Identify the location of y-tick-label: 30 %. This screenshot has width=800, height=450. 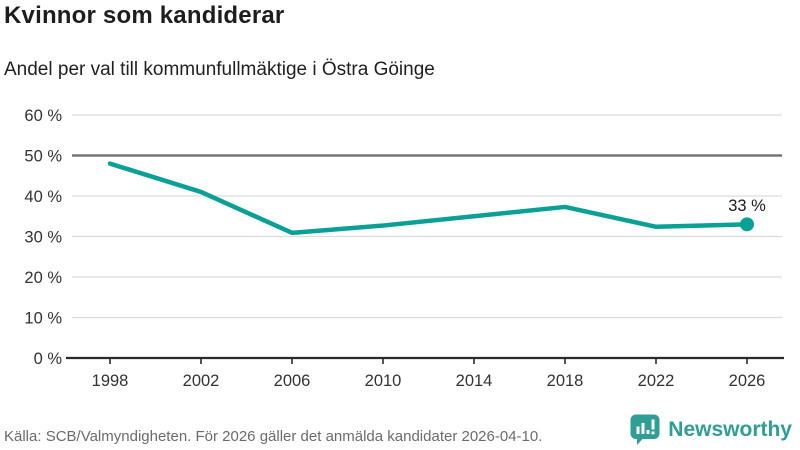
(43, 238).